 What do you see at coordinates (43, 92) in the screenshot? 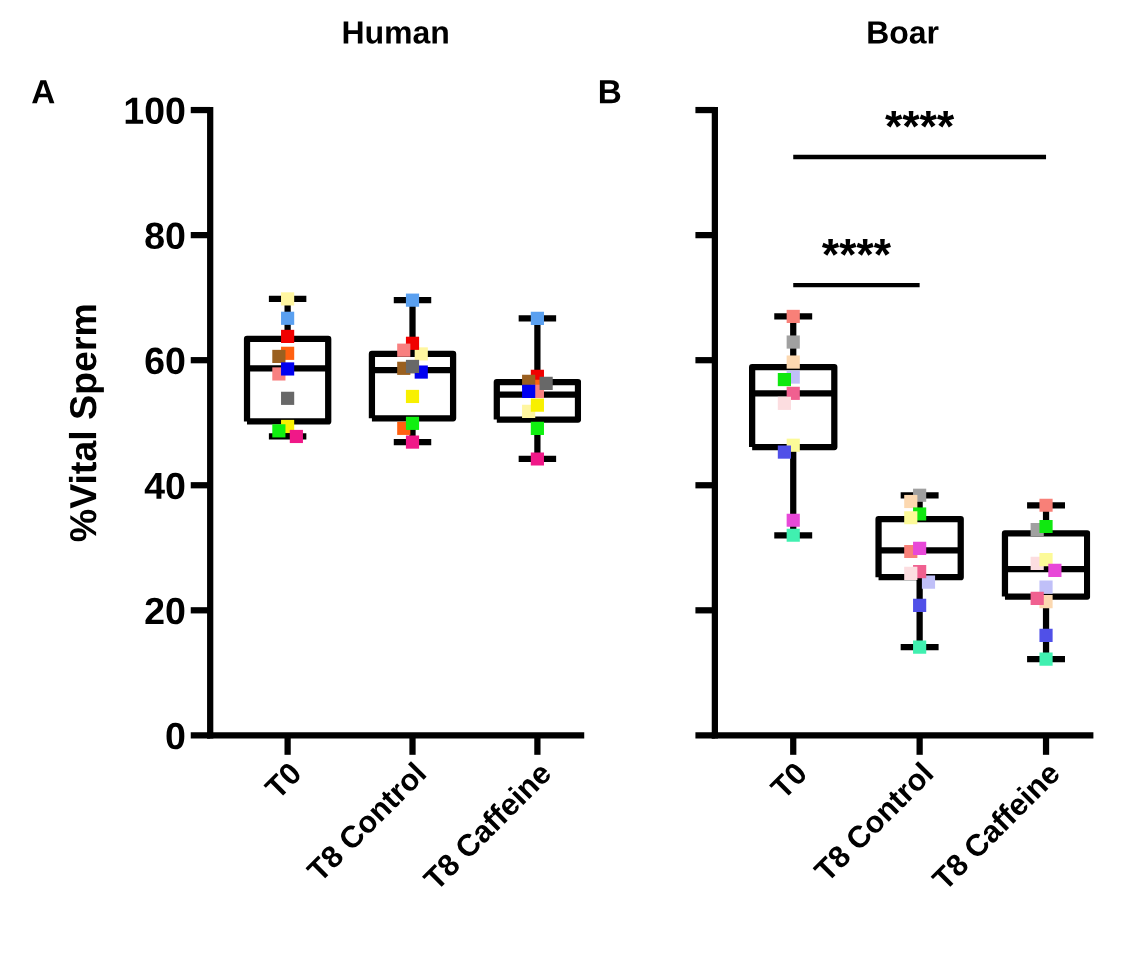
I see `text: A` at bounding box center [43, 92].